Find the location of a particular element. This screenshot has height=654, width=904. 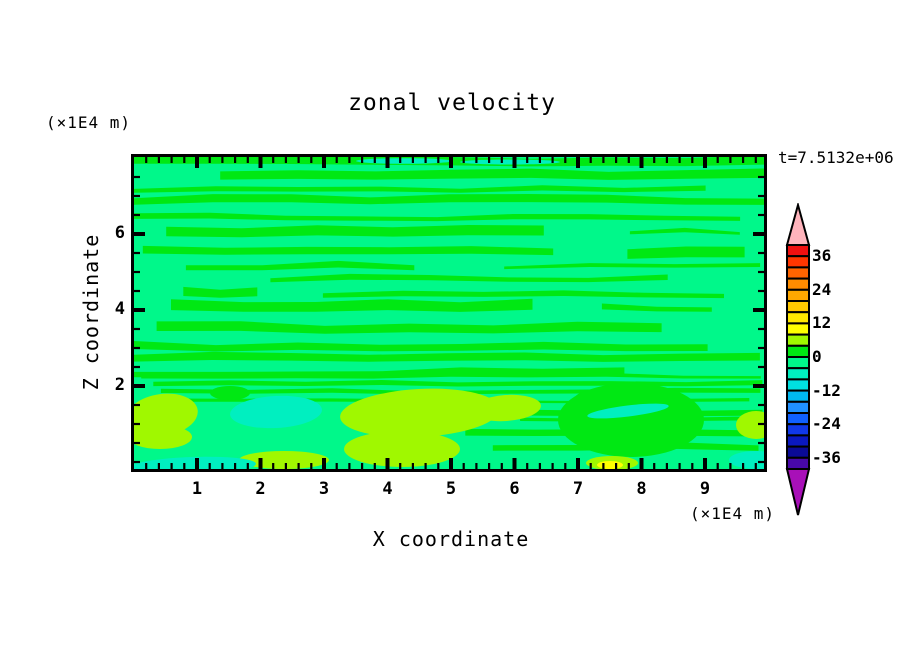

colorbar-tick-label: 24 is located at coordinates (822, 289).